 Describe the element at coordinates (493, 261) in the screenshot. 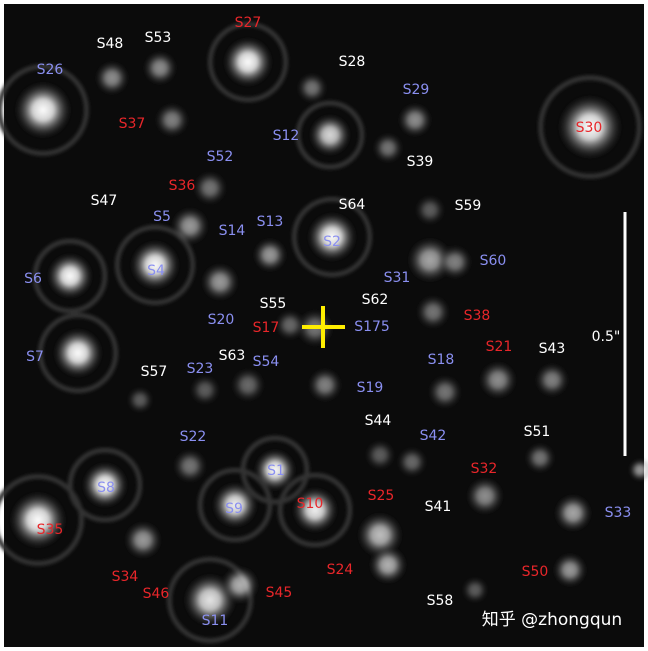

I see `star-label: S60` at that location.